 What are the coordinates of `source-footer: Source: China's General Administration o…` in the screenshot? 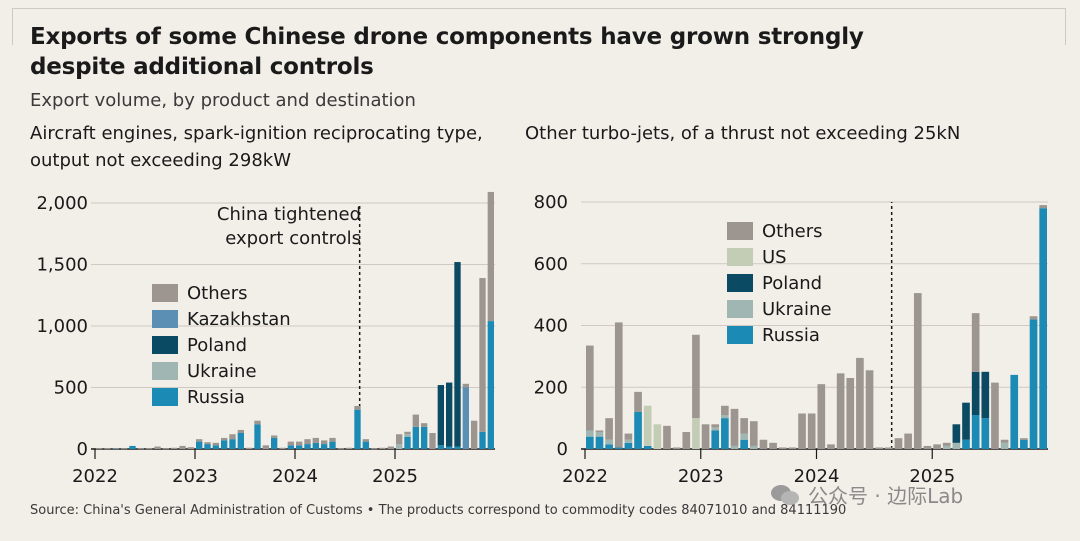 It's located at (438, 510).